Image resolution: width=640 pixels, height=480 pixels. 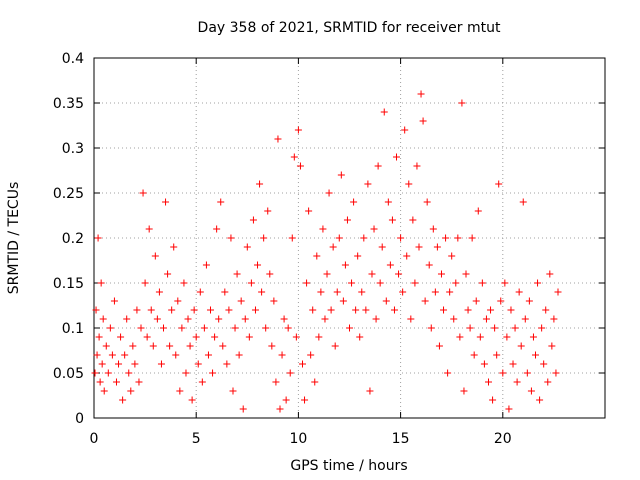 What do you see at coordinates (68, 284) in the screenshot?
I see `y-tick-label: 0.15` at bounding box center [68, 284].